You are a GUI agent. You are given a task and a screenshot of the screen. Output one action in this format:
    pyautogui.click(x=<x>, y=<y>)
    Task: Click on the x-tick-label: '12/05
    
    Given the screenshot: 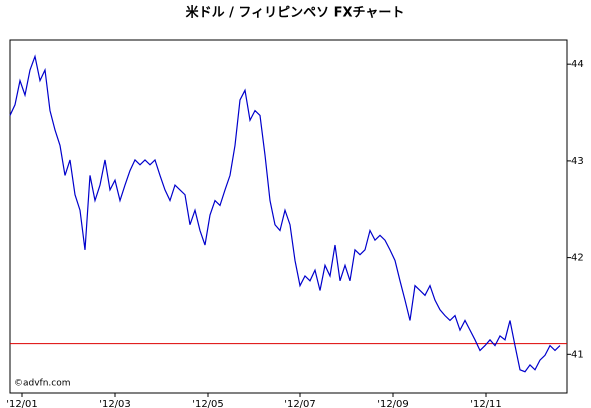 What is the action you would take?
    pyautogui.click(x=208, y=403)
    